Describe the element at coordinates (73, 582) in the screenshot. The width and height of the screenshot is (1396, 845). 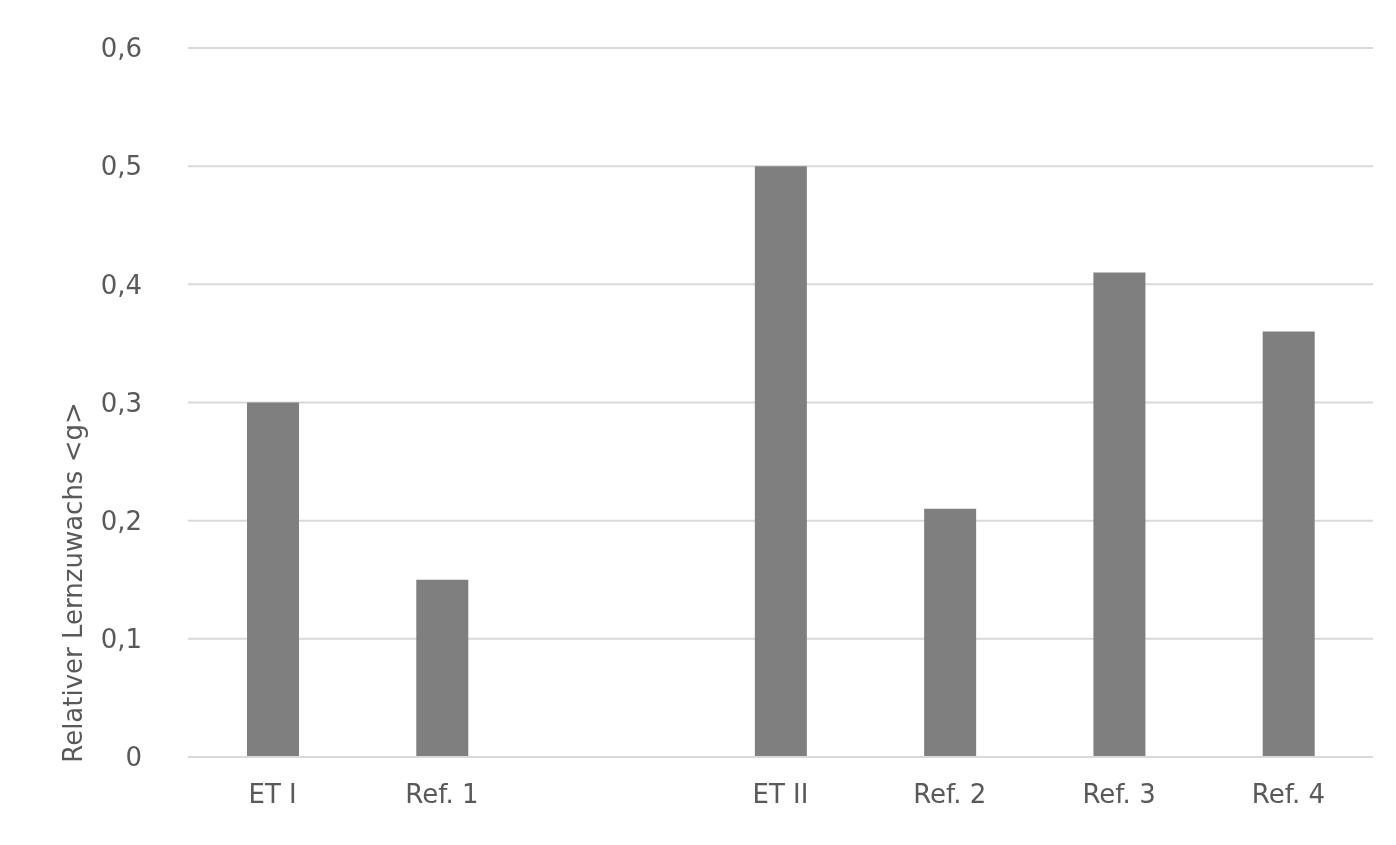
I see `y-axis-title: Relativer Lernzuwachs <g>` at that location.